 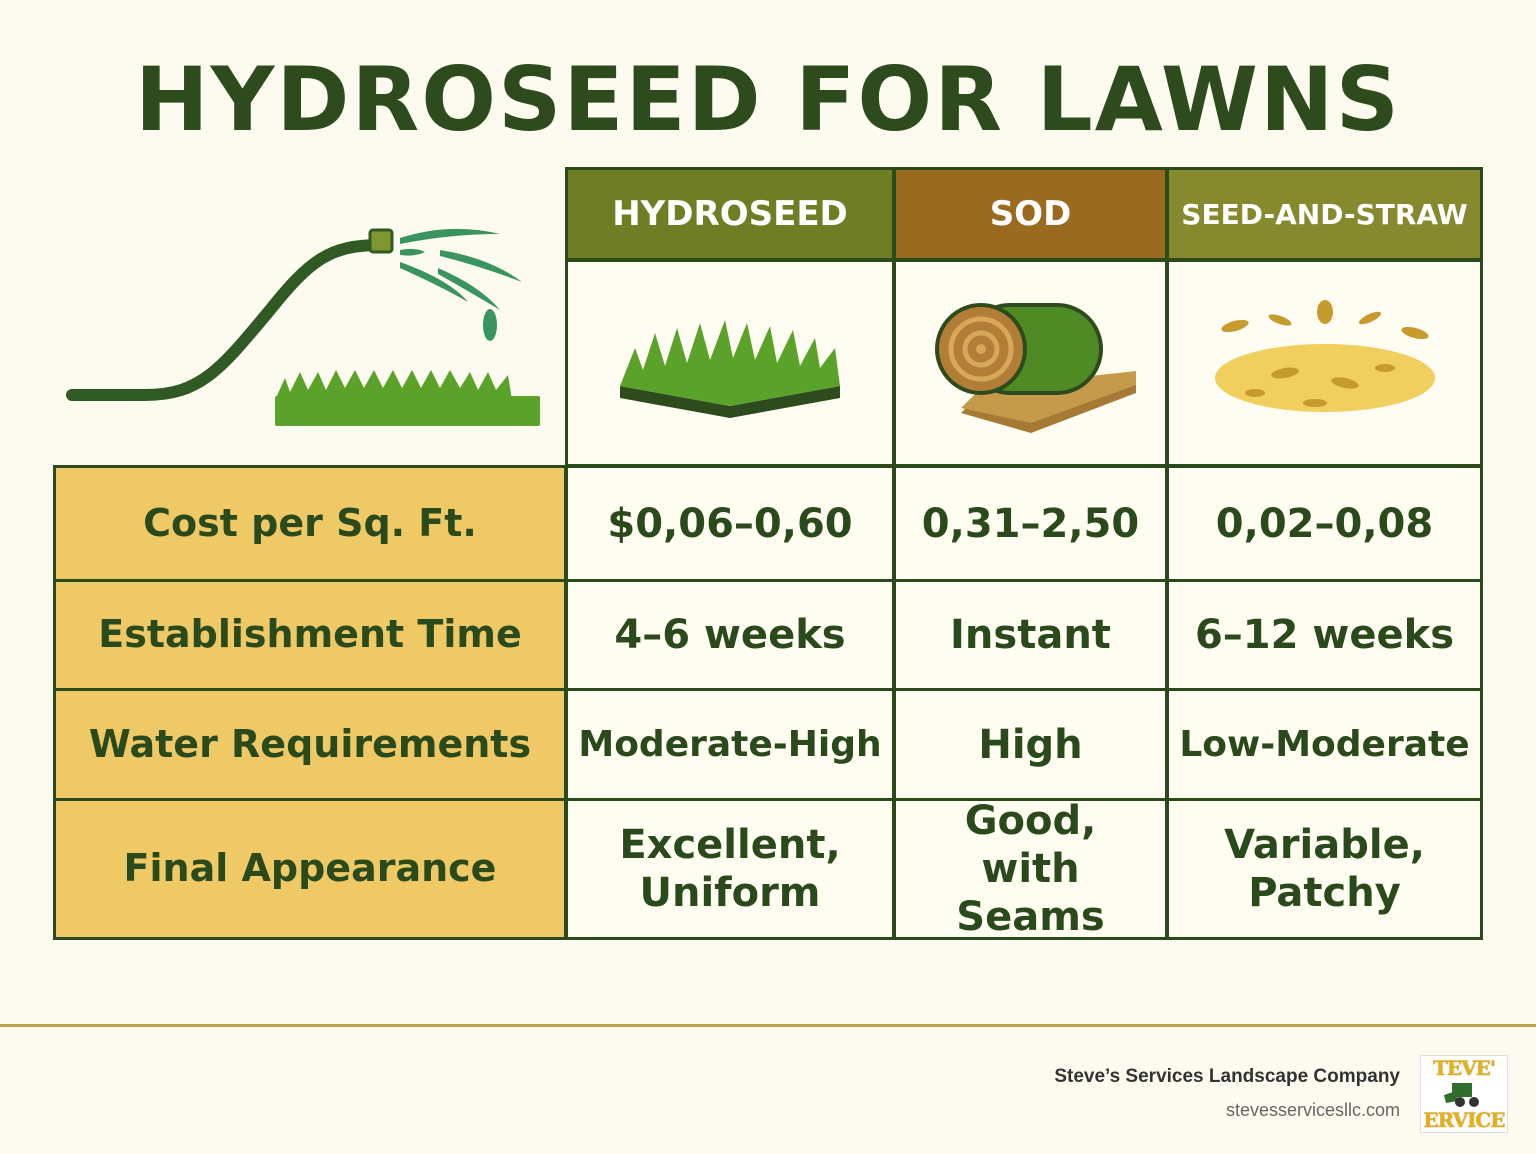 What do you see at coordinates (1035, 368) in the screenshot?
I see `sod-roll-icon` at bounding box center [1035, 368].